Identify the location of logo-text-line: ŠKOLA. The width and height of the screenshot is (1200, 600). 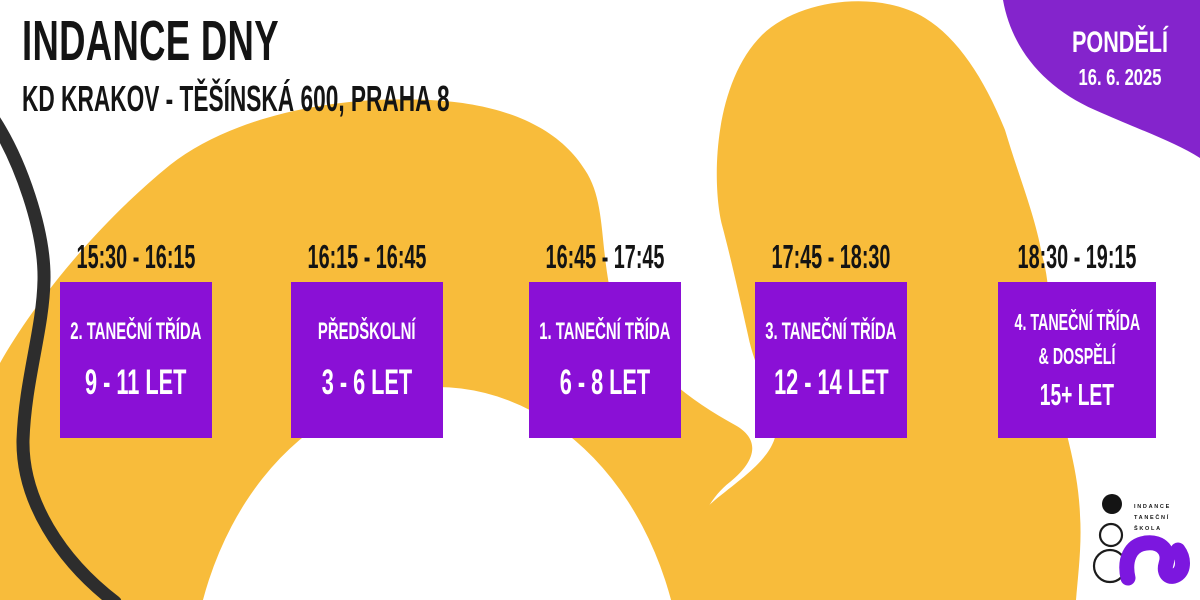
(1148, 529).